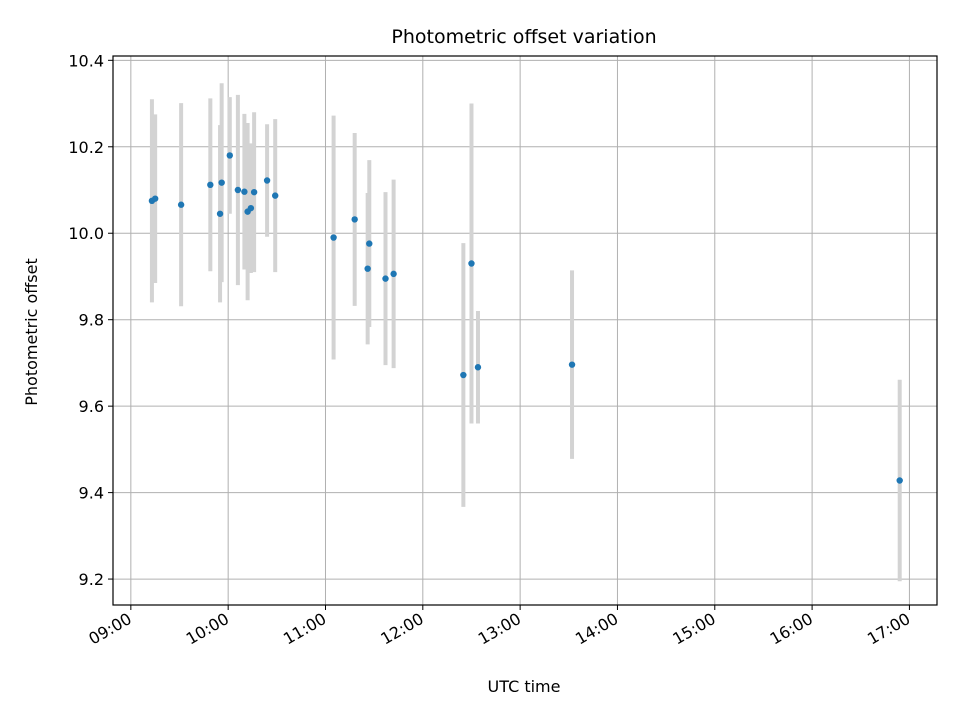 The height and width of the screenshot is (720, 960). I want to click on chart-title: Photometric offset variation, so click(523, 37).